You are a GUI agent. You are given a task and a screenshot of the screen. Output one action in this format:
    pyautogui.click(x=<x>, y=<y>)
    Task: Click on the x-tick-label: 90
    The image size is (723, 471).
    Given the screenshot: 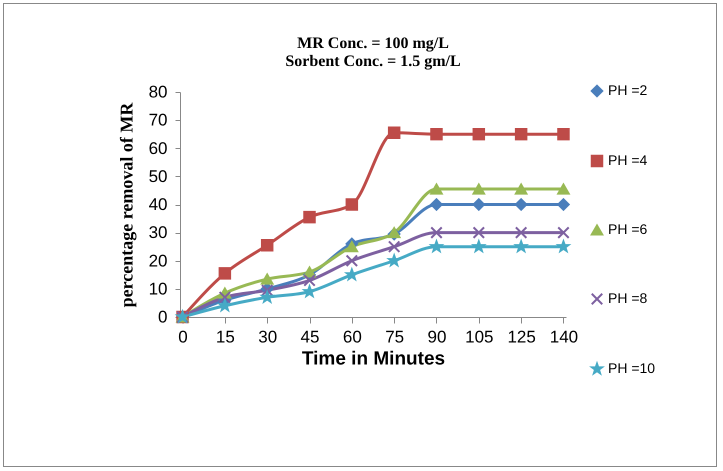 What is the action you would take?
    pyautogui.click(x=437, y=337)
    